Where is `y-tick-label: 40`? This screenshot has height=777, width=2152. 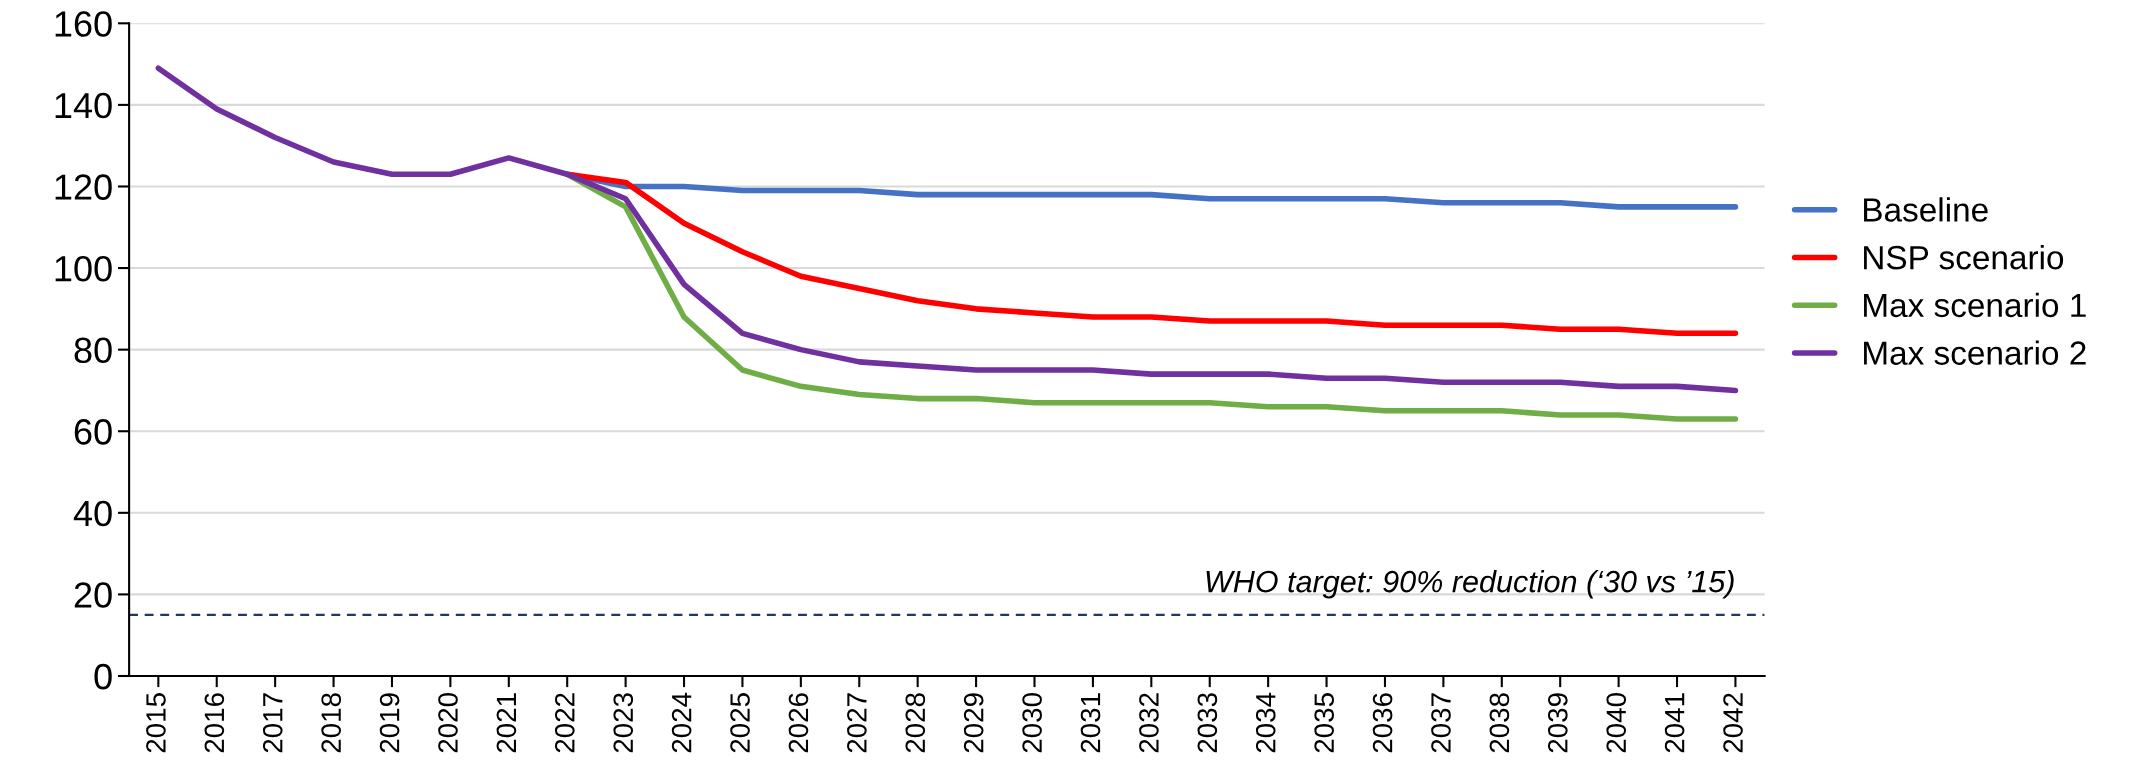
y-tick-label: 40 is located at coordinates (92, 513).